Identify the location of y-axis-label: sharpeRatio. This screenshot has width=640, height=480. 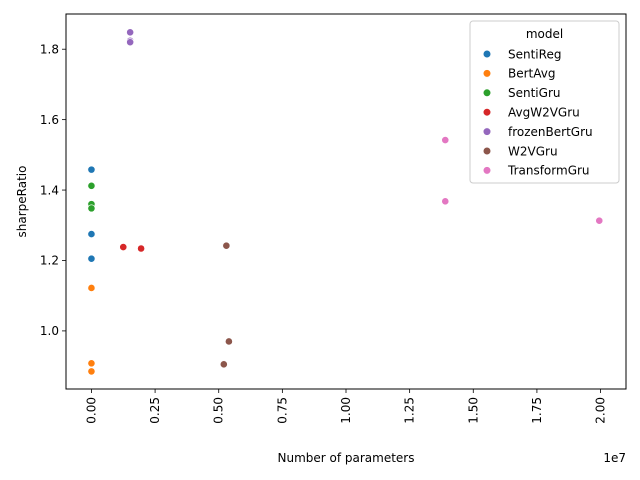
(22, 202).